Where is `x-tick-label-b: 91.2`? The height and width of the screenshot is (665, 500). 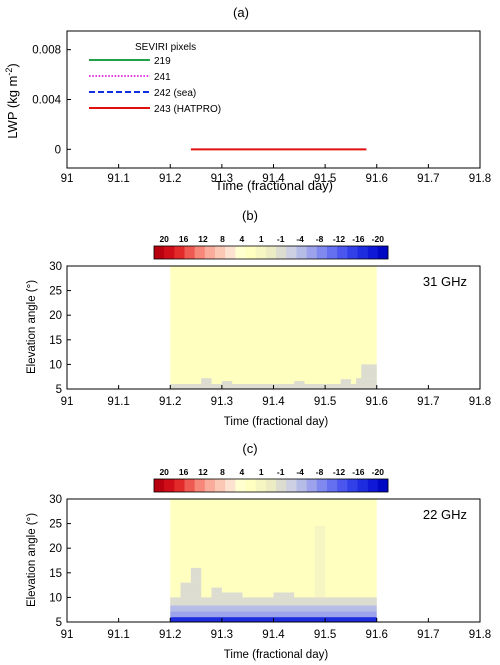
x-tick-label-b: 91.2 is located at coordinates (170, 402).